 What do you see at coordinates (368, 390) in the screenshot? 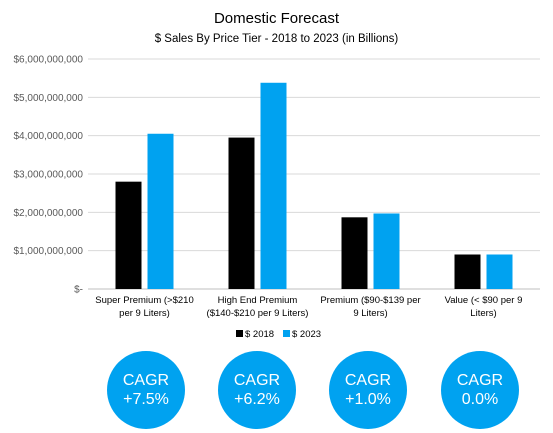
I see `cagr-badge: CAGR +1.0%` at bounding box center [368, 390].